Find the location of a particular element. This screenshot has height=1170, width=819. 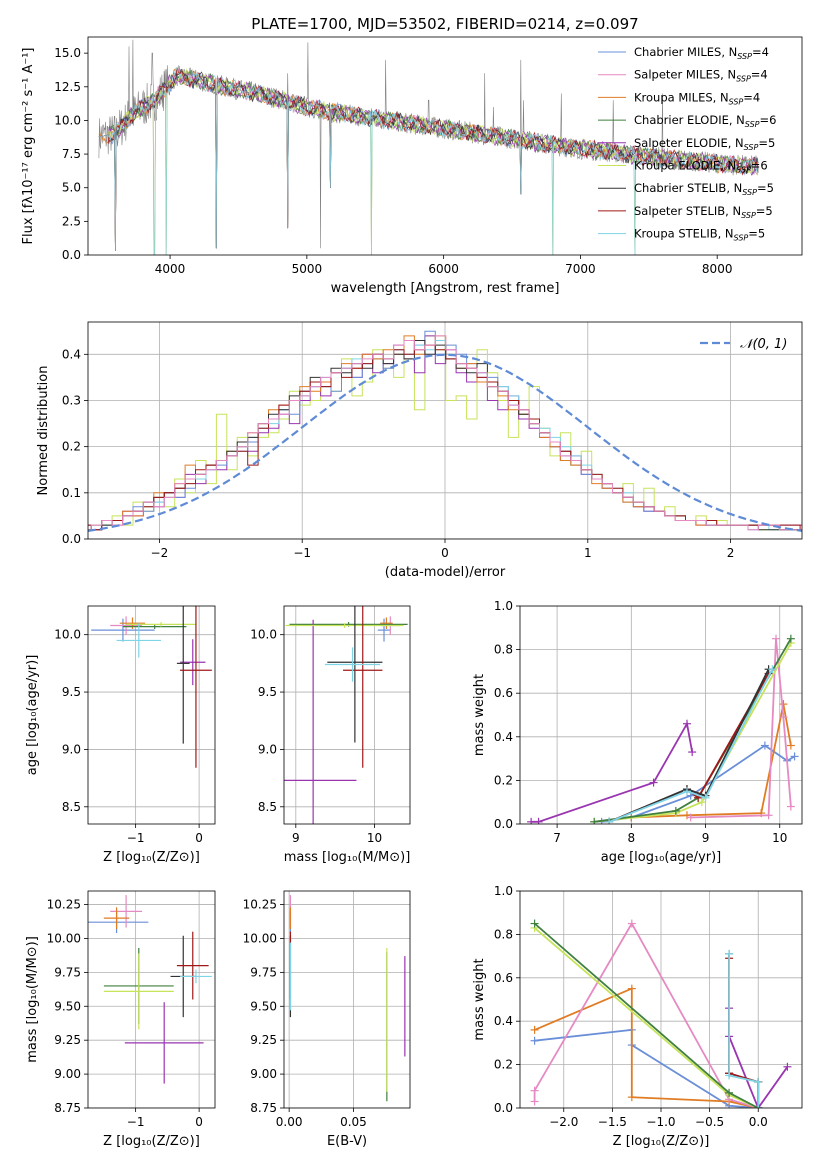

x-tick-label: 9 is located at coordinates (296, 838).